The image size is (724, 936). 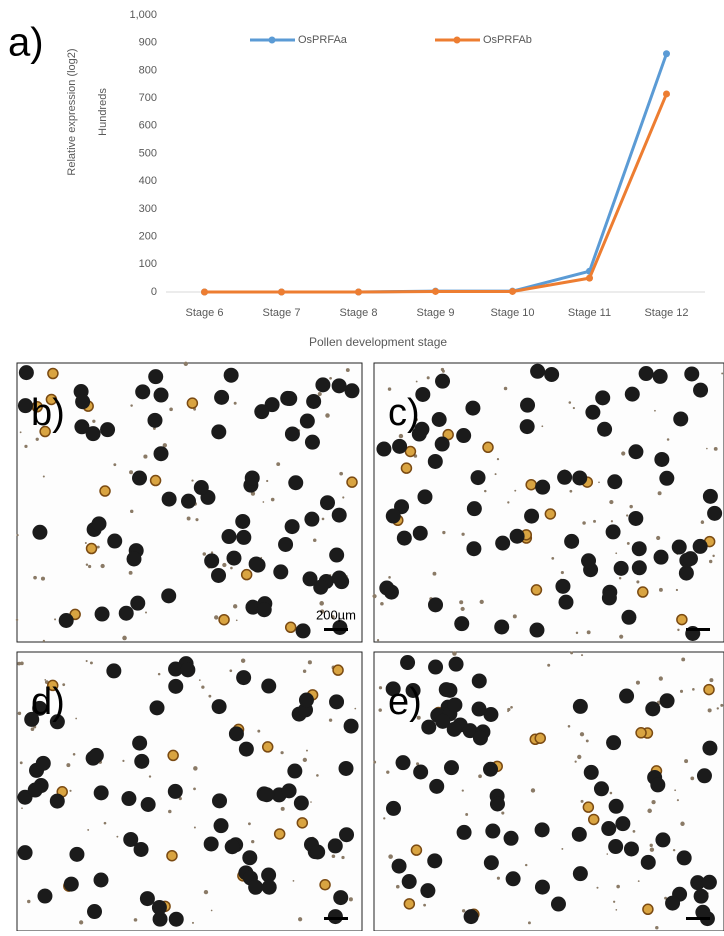 I want to click on y-tick-label: 600, so click(x=148, y=126).